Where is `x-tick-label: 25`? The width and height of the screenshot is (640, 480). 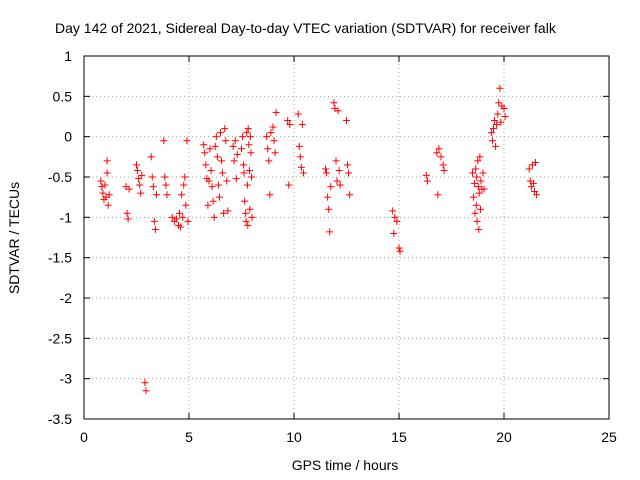
x-tick-label: 25 is located at coordinates (609, 437).